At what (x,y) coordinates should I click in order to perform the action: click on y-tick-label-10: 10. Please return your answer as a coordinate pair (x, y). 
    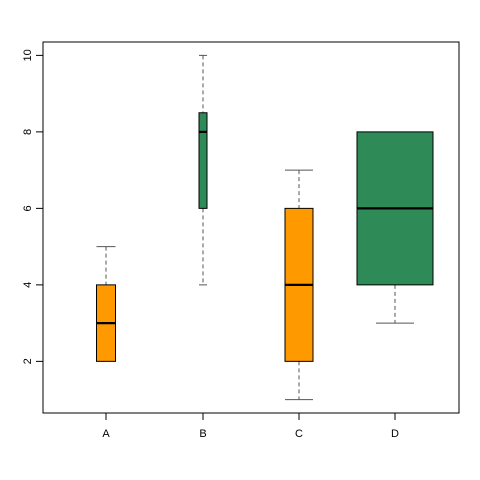
    Looking at the image, I should click on (28, 55).